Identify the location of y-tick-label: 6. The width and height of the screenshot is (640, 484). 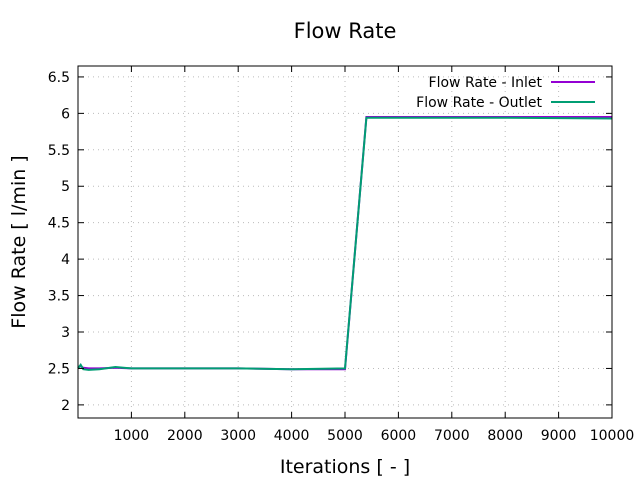
(65, 114).